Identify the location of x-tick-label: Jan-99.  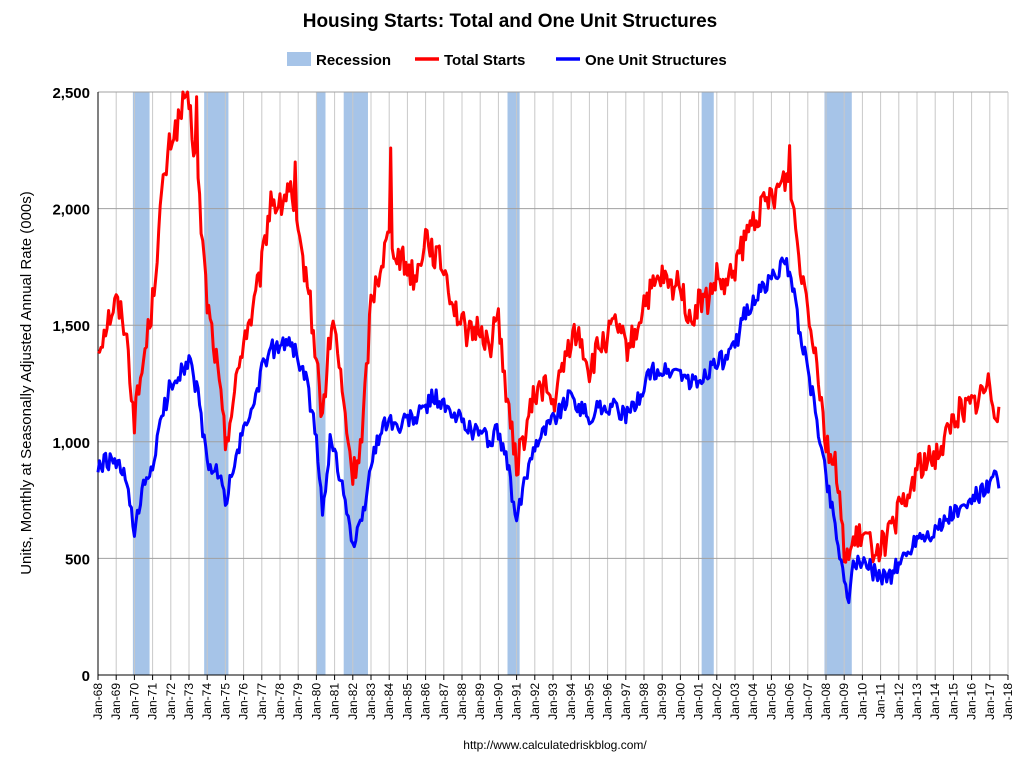
(662, 701).